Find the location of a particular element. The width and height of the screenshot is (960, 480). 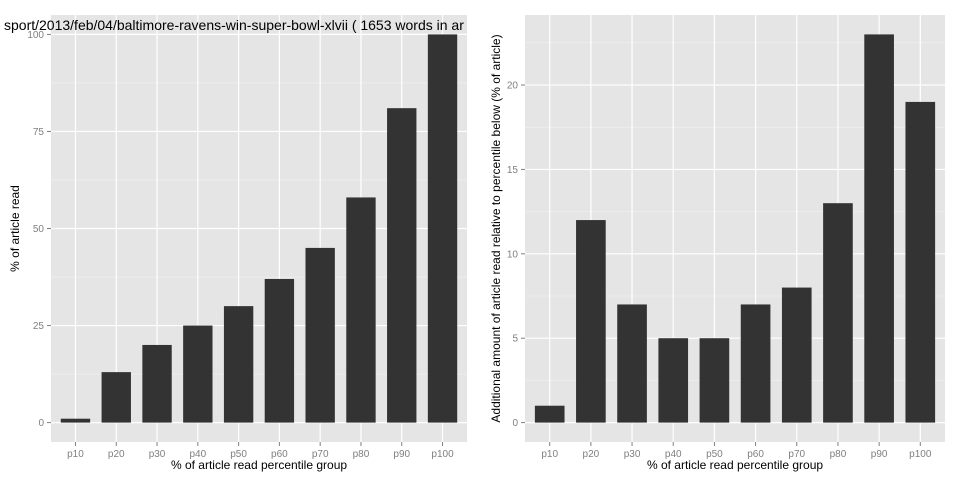

y-axis-title: % of article read is located at coordinates (15, 228).